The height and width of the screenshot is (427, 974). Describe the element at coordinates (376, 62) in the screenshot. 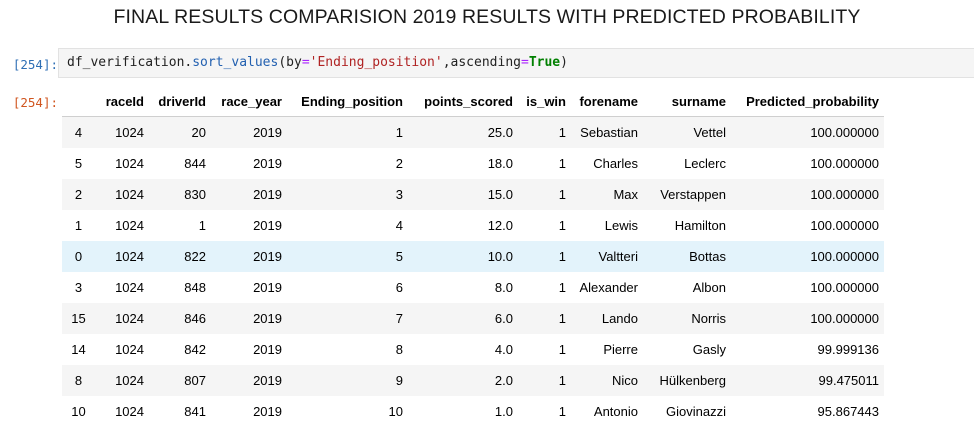

I see `code-string-arg: 'Ending_position'` at that location.